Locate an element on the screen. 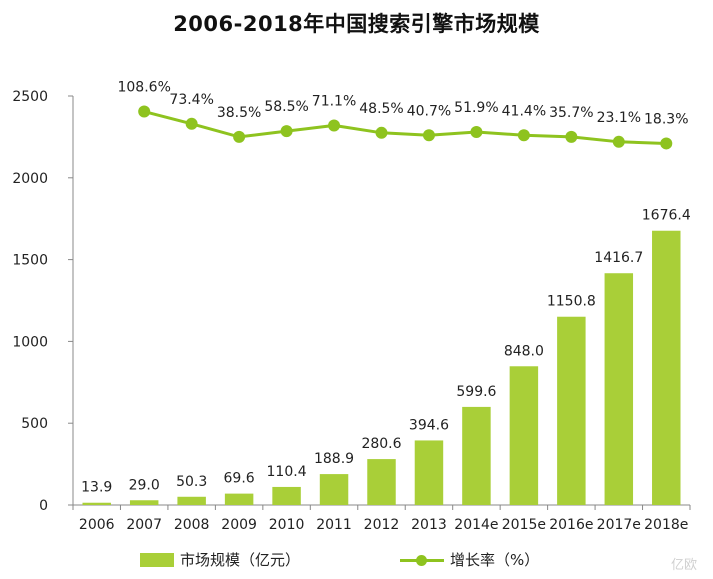 The width and height of the screenshot is (713, 579). chart-legend: 市场规模（亿元） 增长率（%） is located at coordinates (356, 560).